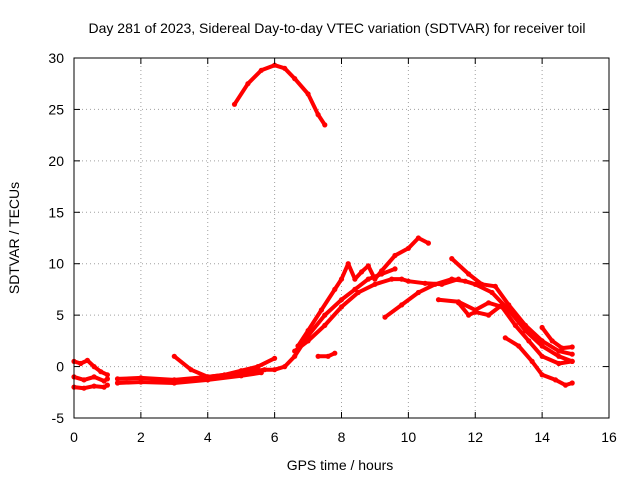 This screenshot has width=640, height=480. I want to click on y-tick-label: 0, so click(60, 367).